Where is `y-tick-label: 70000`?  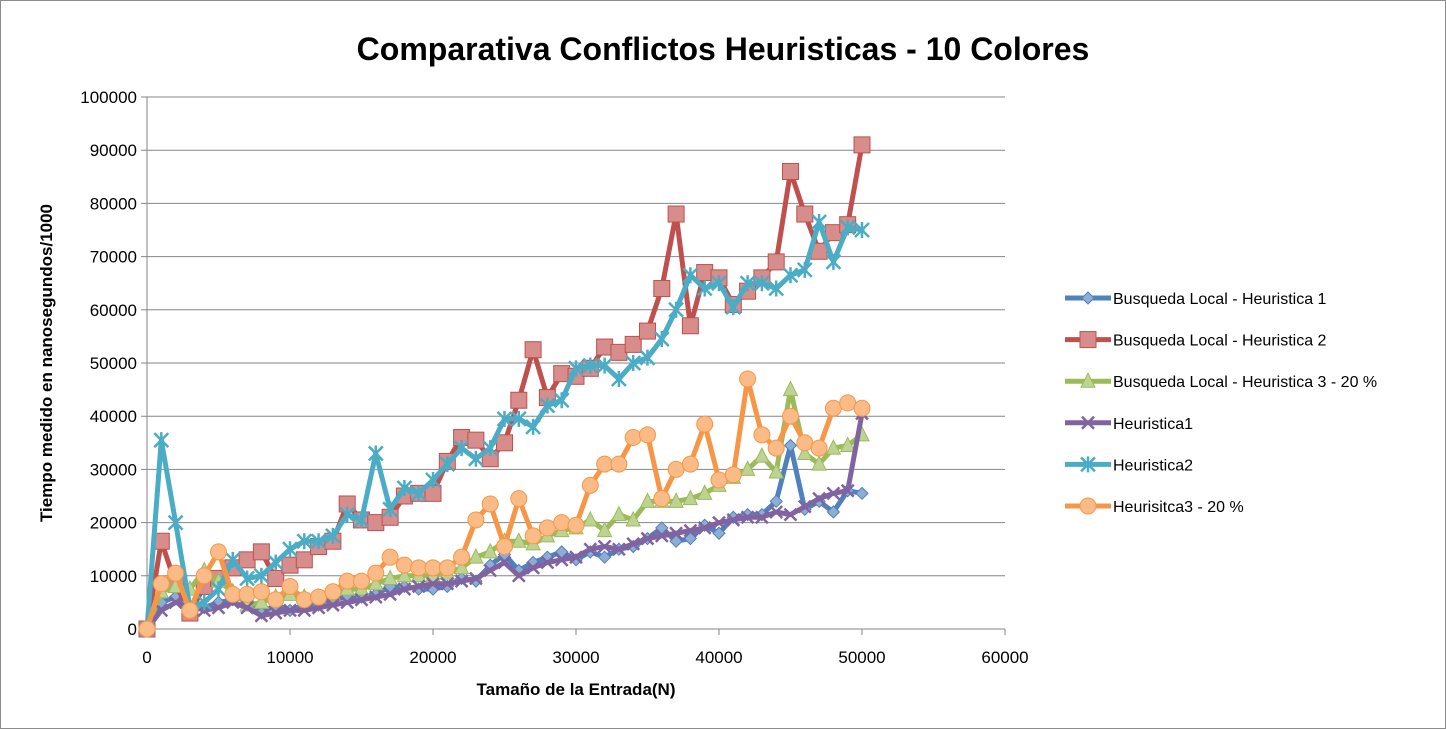
y-tick-label: 70000 is located at coordinates (113, 257).